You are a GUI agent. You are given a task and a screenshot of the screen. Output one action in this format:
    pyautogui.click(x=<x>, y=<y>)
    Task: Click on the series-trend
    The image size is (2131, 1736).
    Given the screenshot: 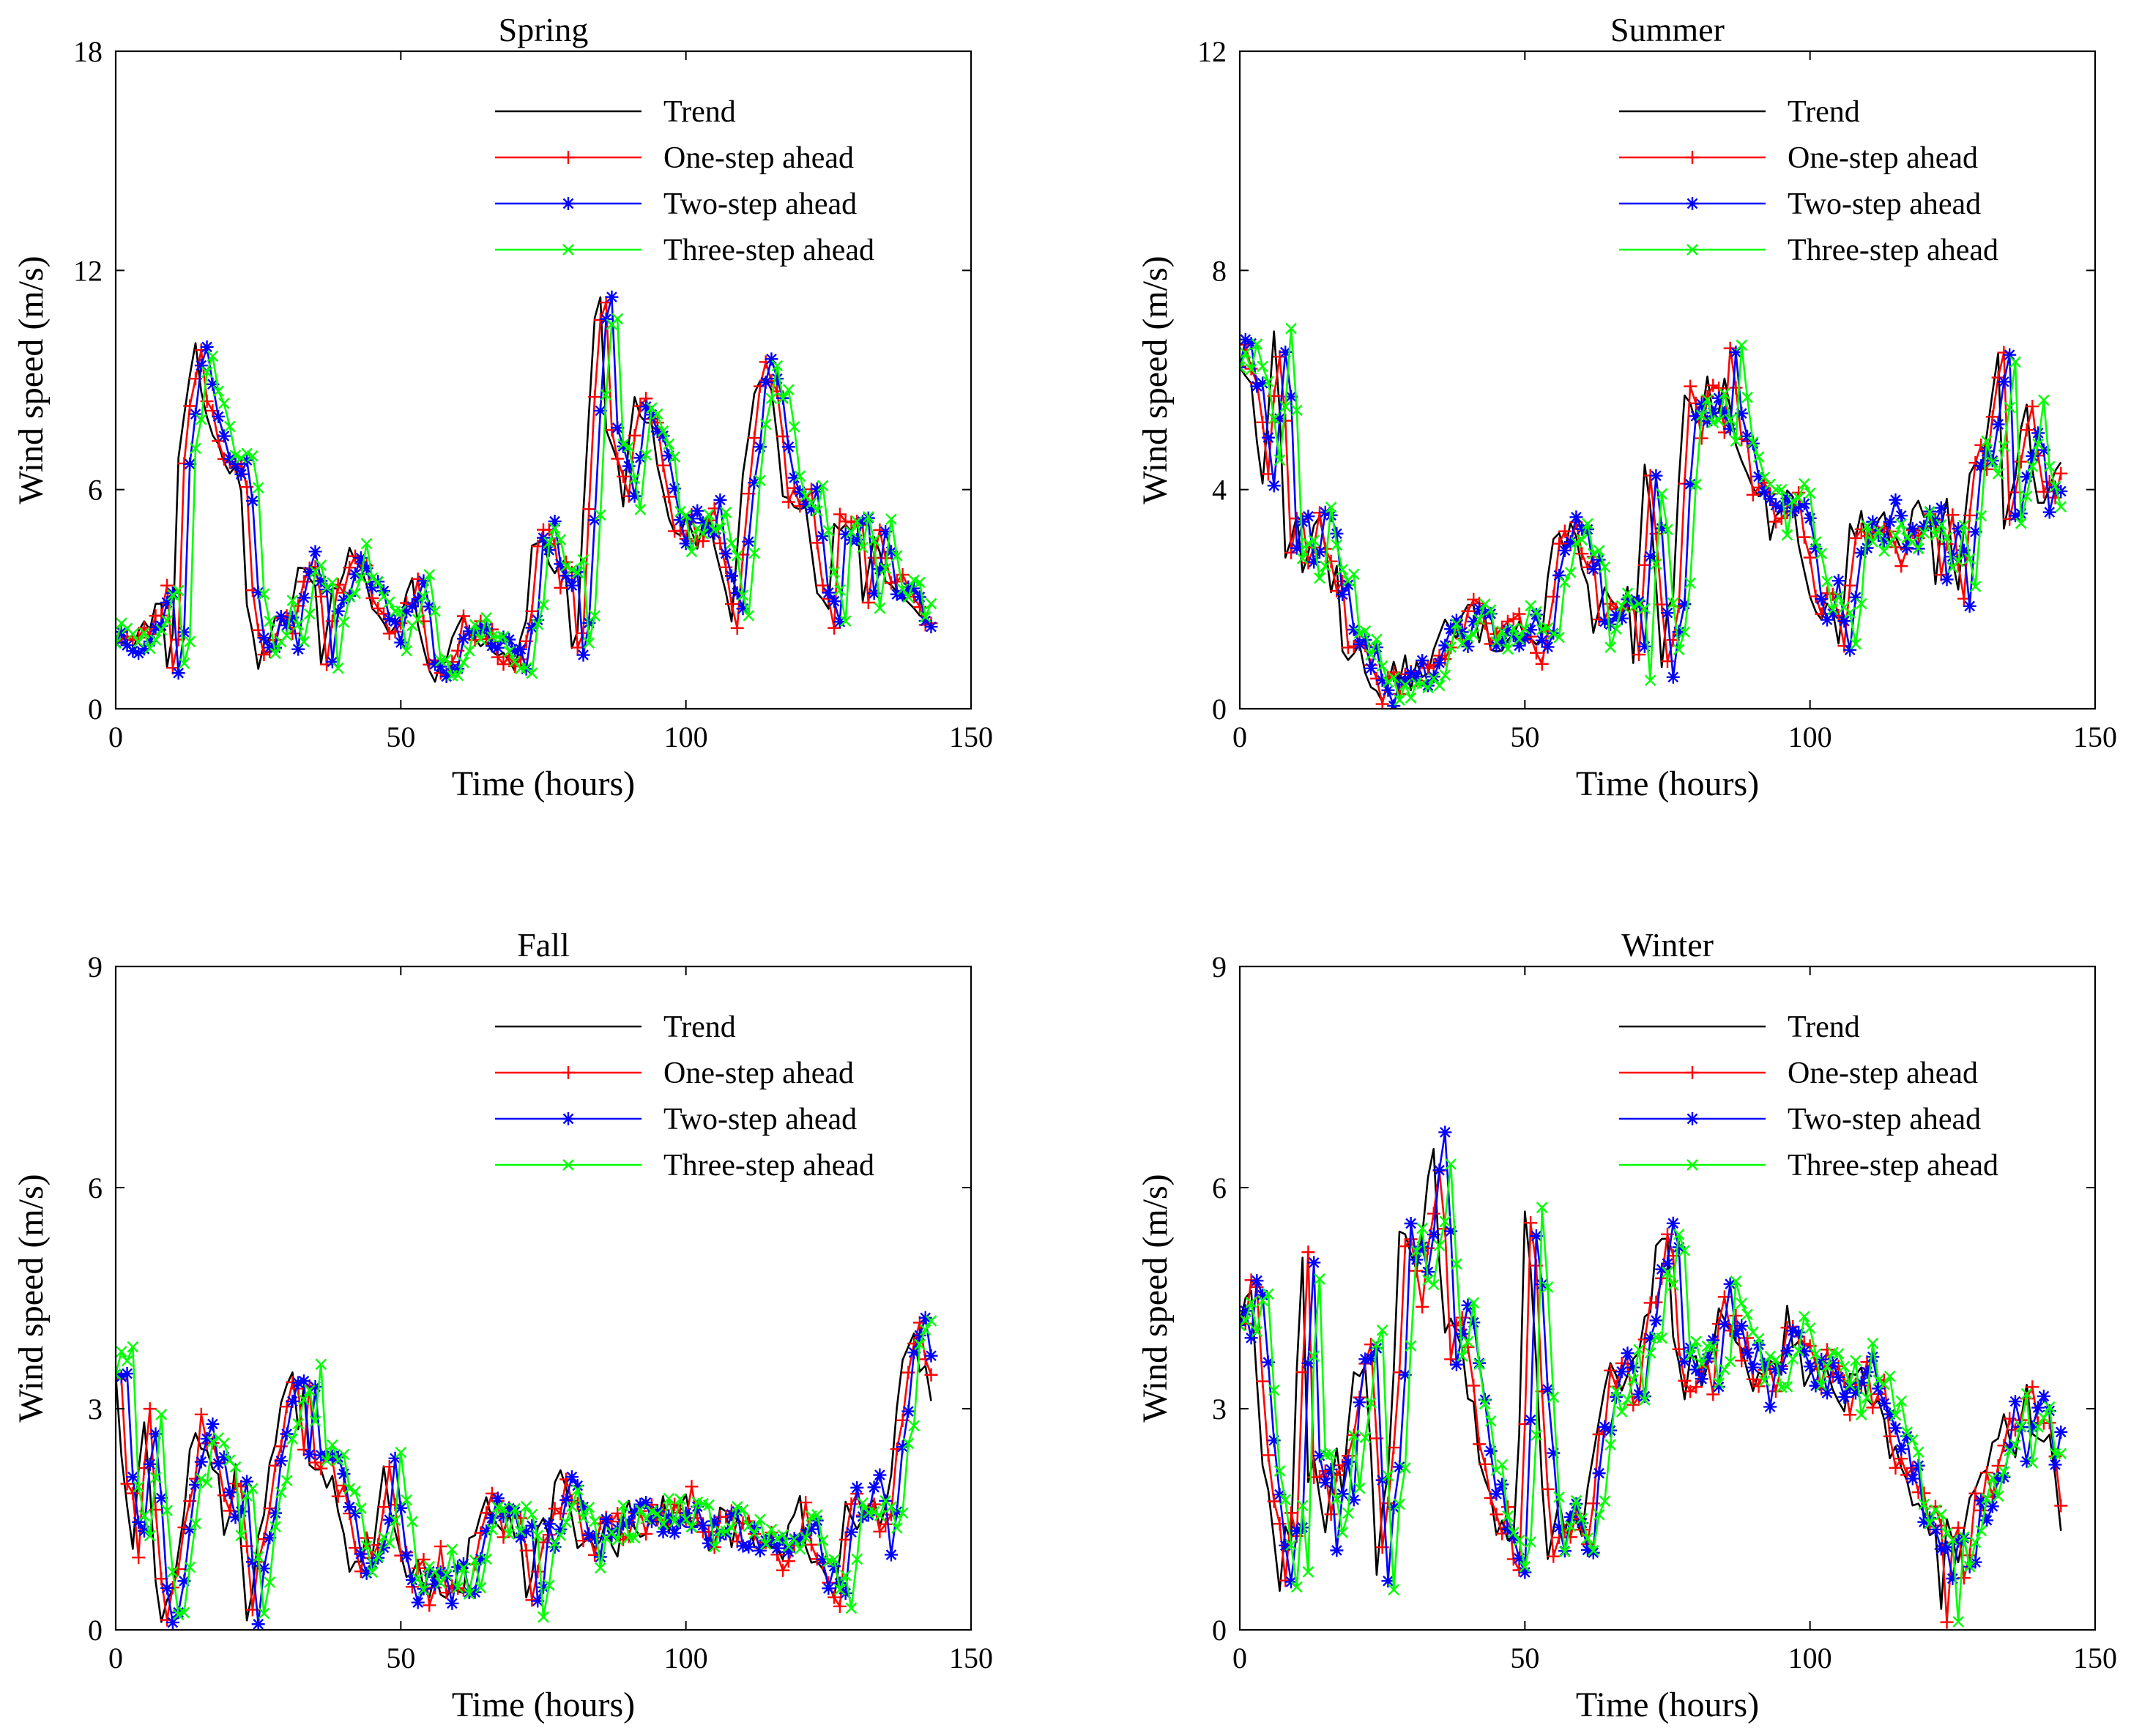 What is the action you would take?
    pyautogui.click(x=1651, y=516)
    